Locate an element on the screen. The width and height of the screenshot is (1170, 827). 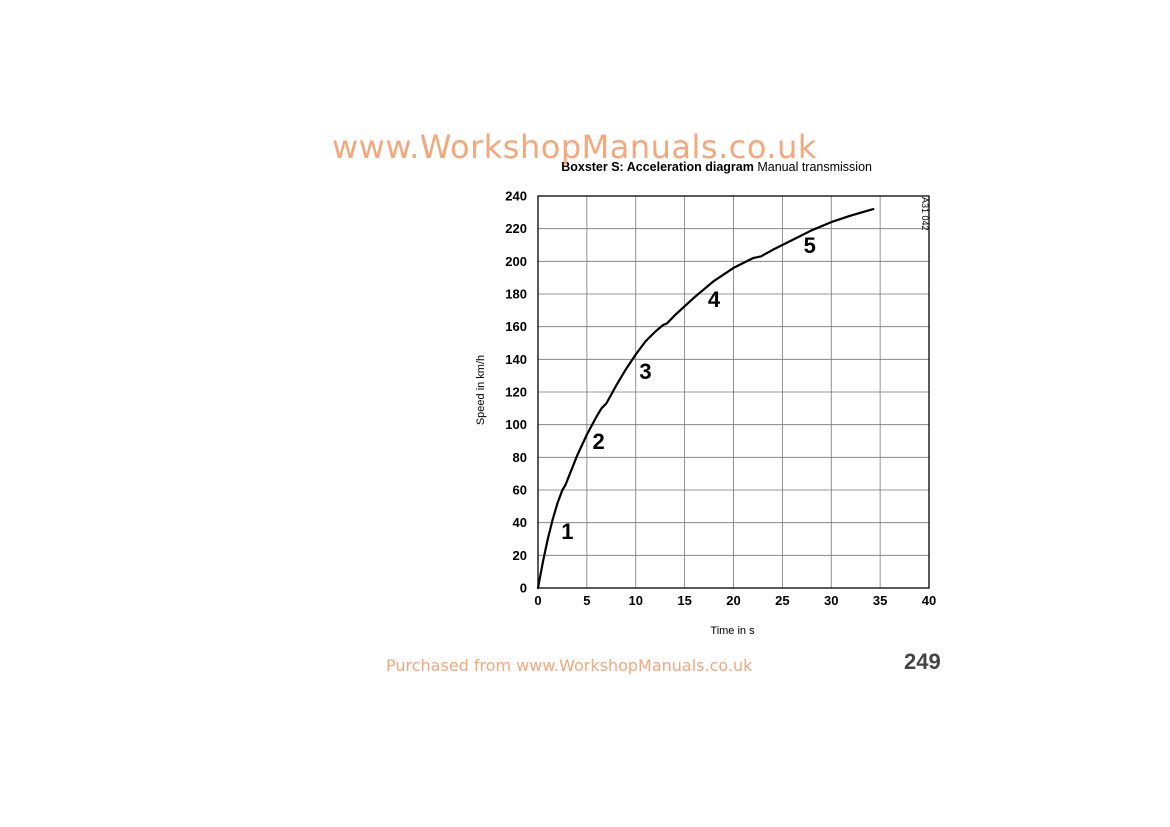
gear-label: 1 is located at coordinates (567, 531).